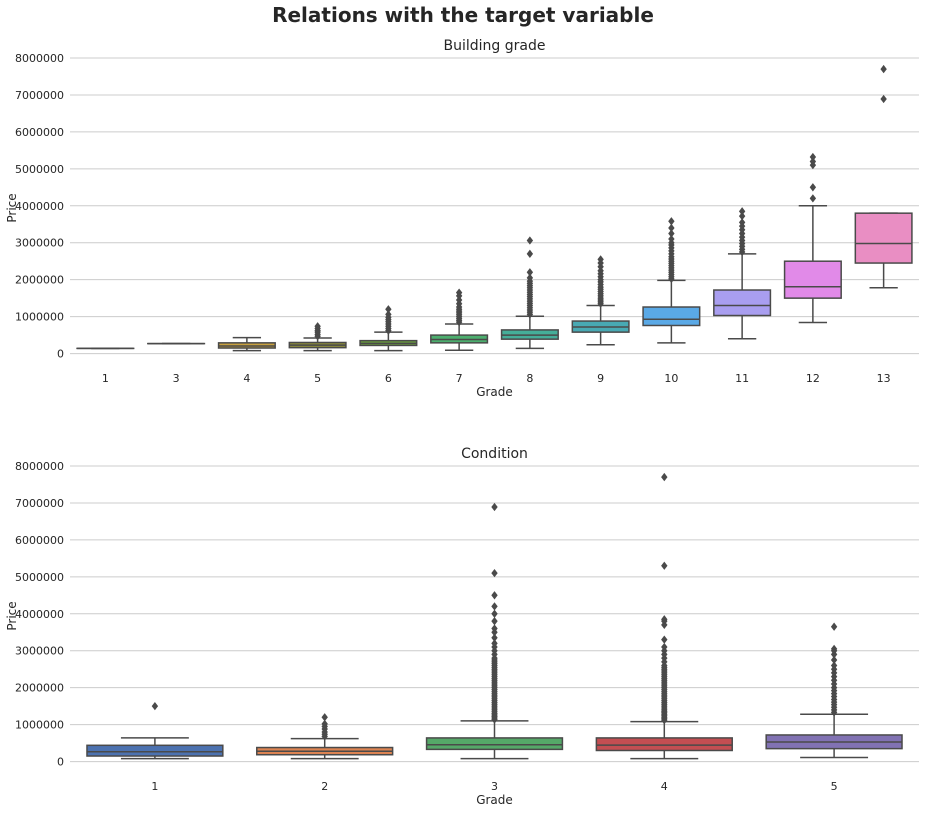  Describe the element at coordinates (495, 46) in the screenshot. I see `plot-title: Building grade` at that location.